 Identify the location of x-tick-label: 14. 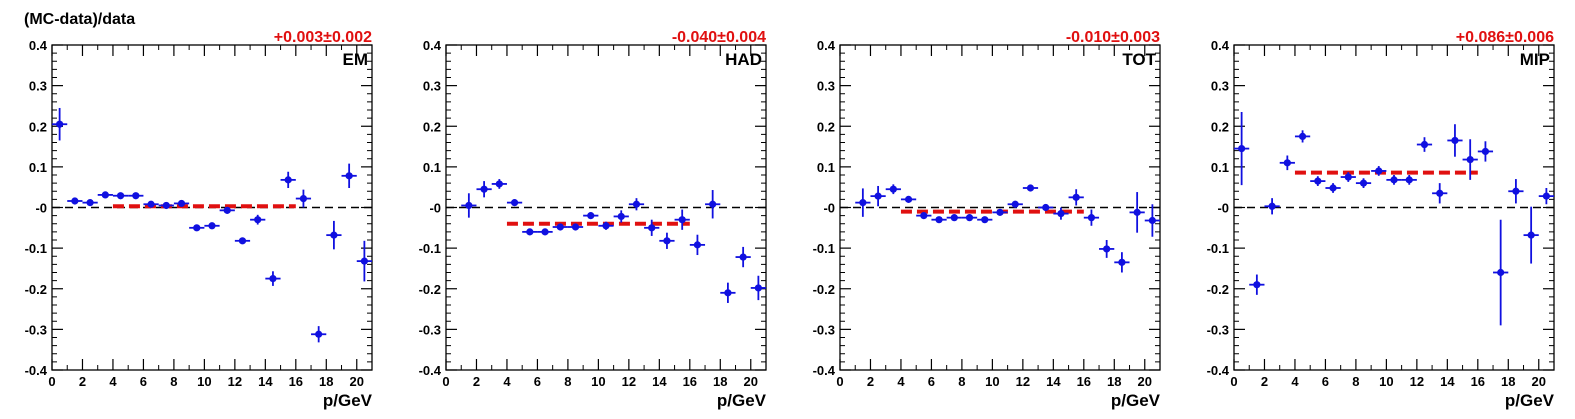
(265, 381).